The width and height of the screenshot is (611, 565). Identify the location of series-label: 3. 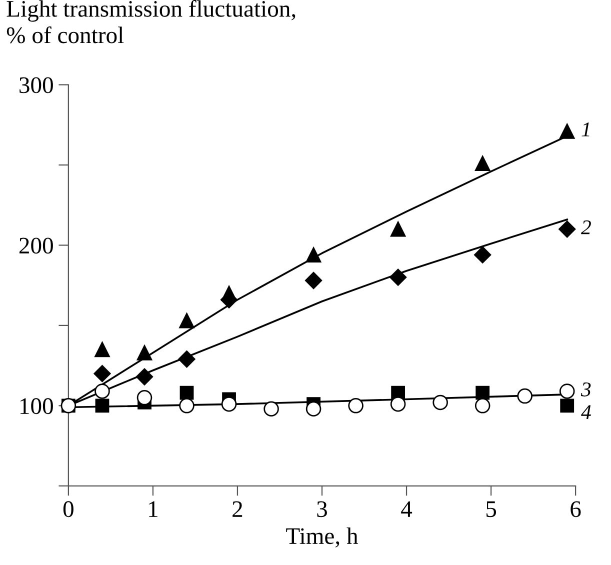
(585, 389).